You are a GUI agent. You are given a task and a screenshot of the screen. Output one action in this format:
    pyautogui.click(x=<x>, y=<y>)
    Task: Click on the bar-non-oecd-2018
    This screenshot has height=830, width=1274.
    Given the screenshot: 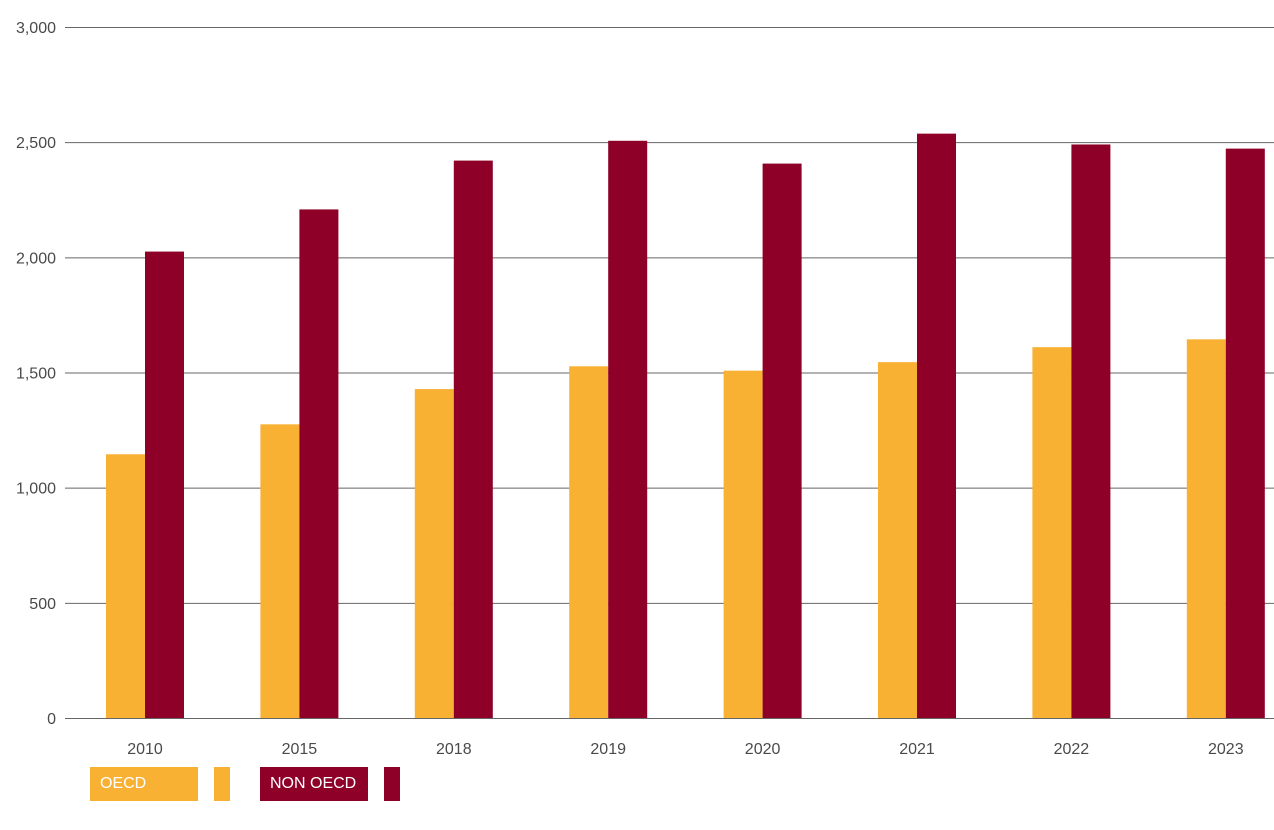 What is the action you would take?
    pyautogui.click(x=473, y=439)
    